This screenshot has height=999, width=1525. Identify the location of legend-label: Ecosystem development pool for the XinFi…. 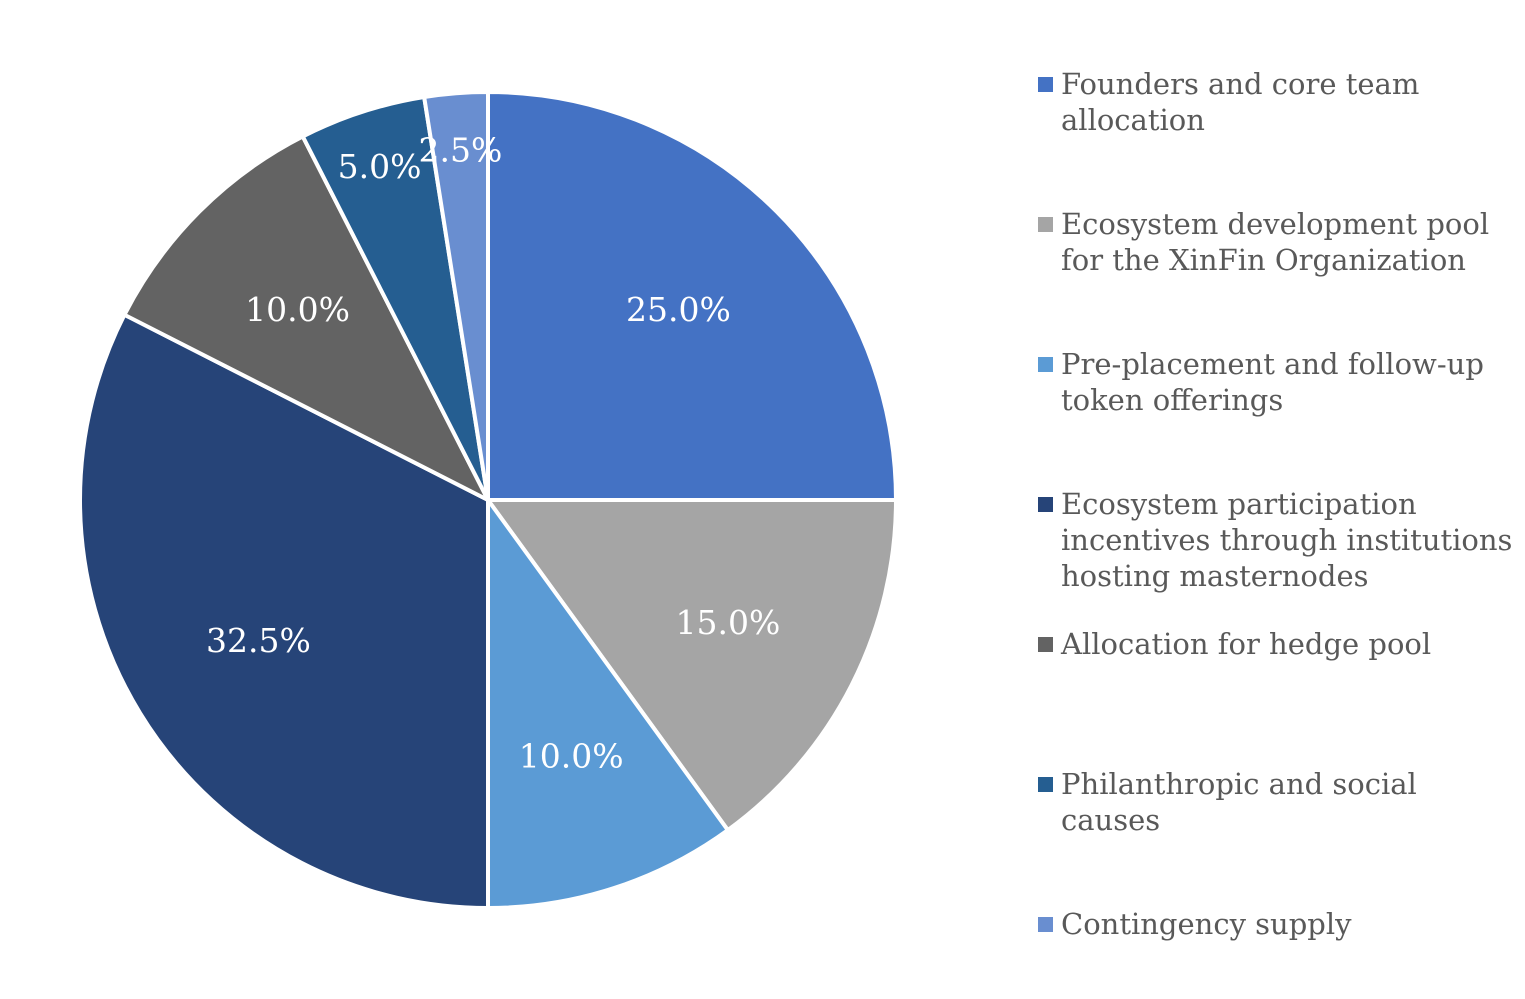
(1275, 242).